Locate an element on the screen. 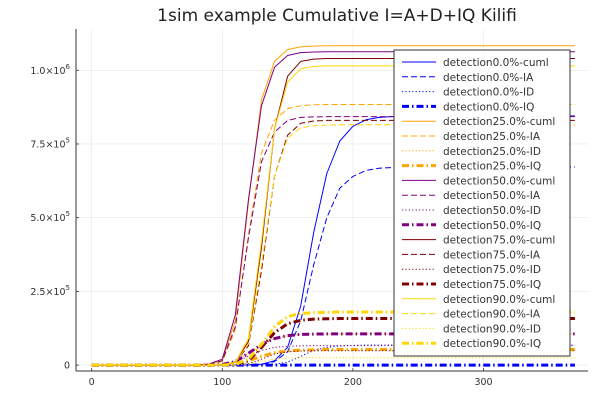  legend-label: detection50.0%-IA is located at coordinates (492, 196).